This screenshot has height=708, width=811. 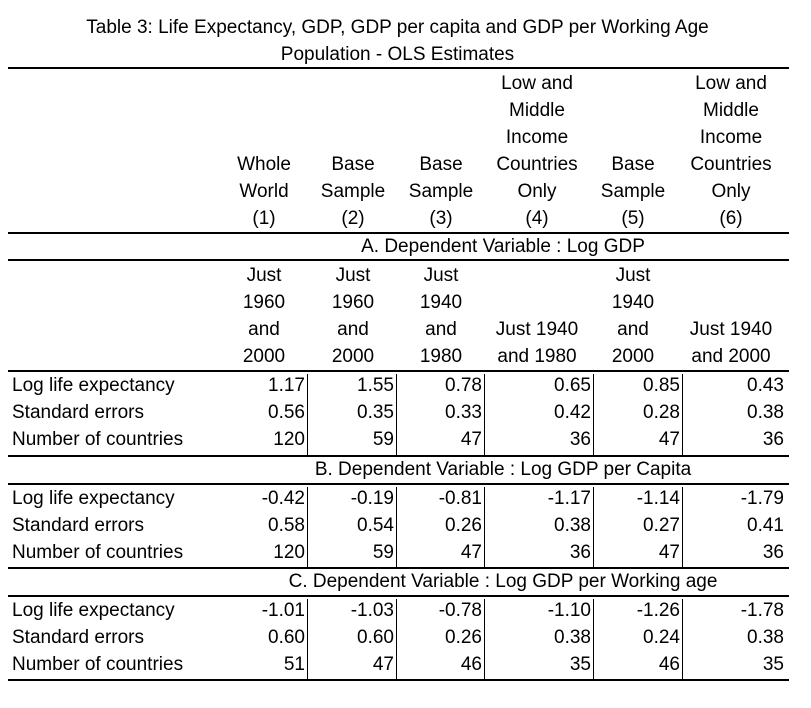 I want to click on table-cell-value: 0.28, so click(x=661, y=412).